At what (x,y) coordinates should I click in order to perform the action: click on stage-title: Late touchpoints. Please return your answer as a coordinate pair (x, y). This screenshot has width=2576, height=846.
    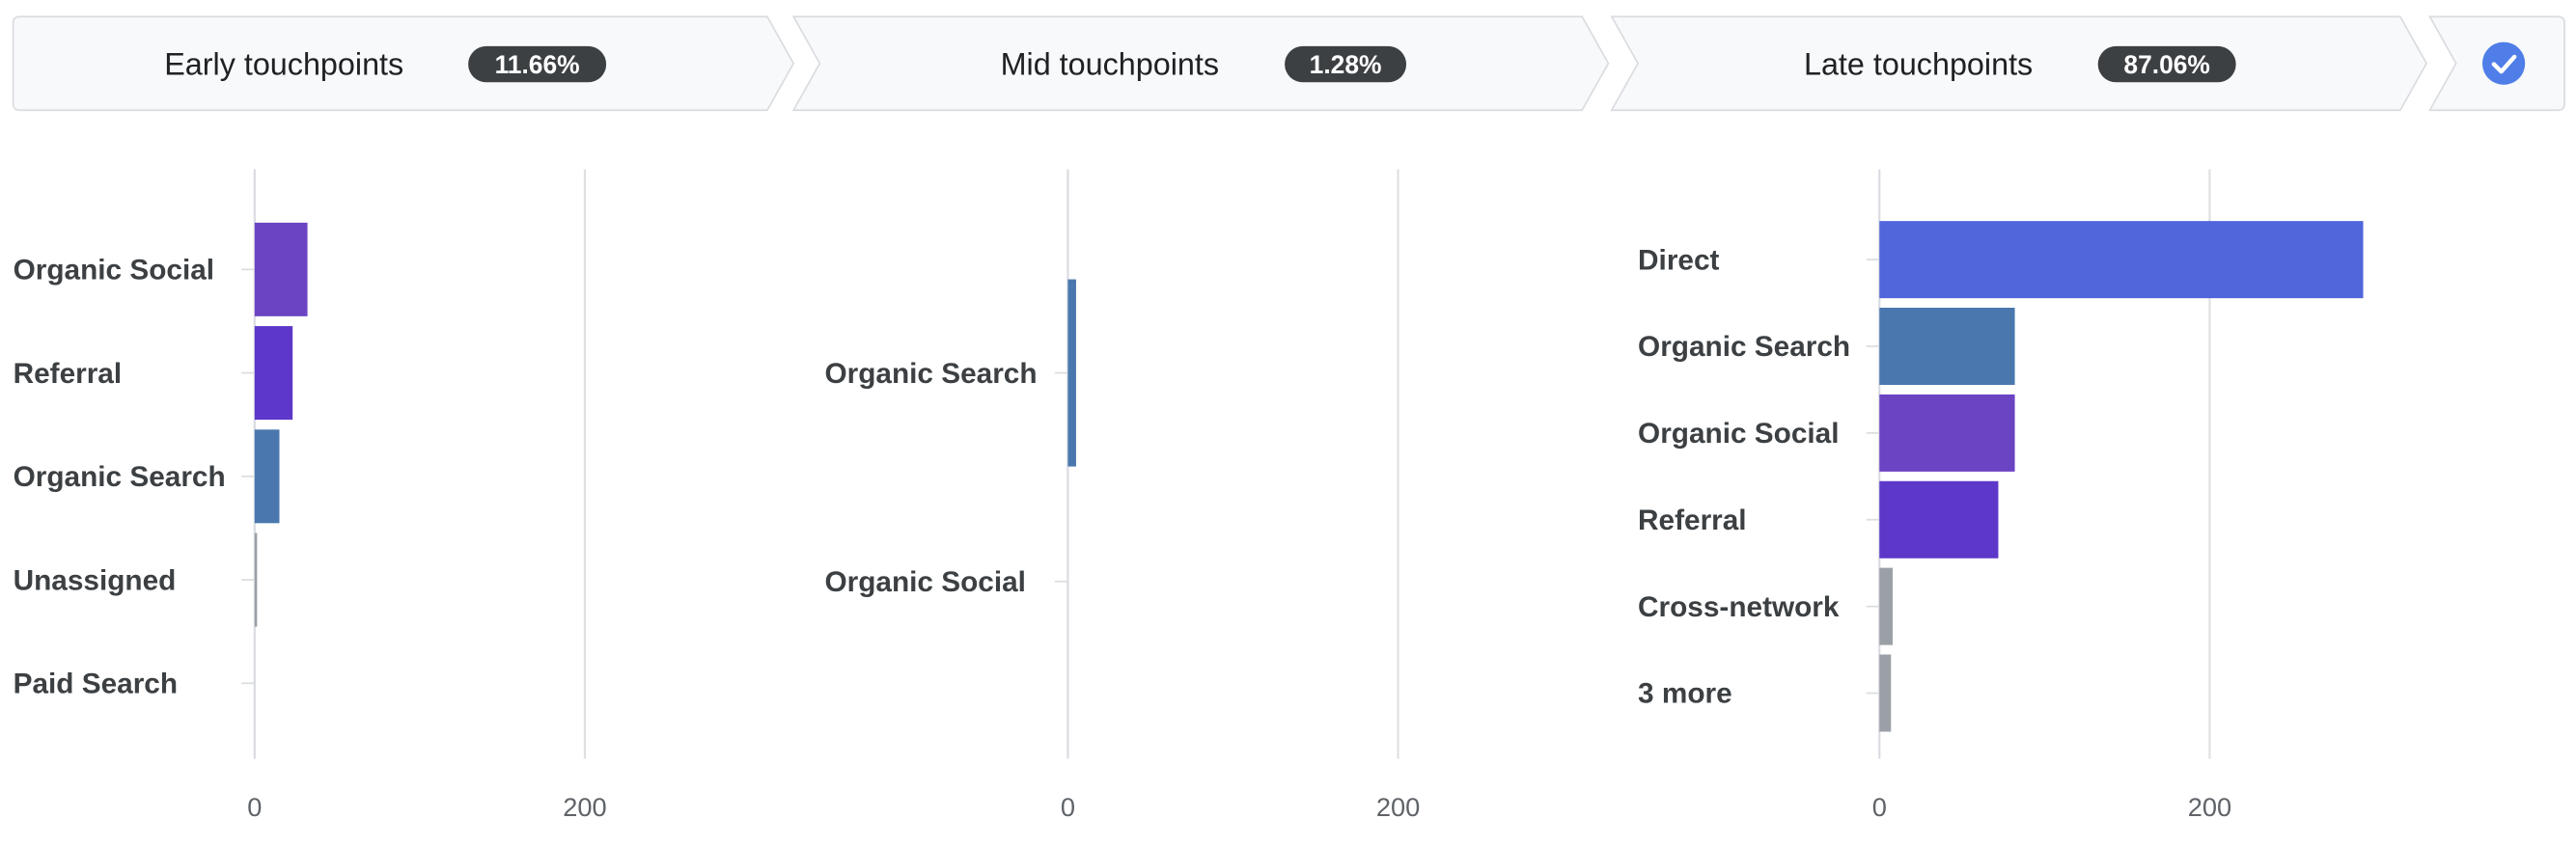
    Looking at the image, I should click on (1918, 64).